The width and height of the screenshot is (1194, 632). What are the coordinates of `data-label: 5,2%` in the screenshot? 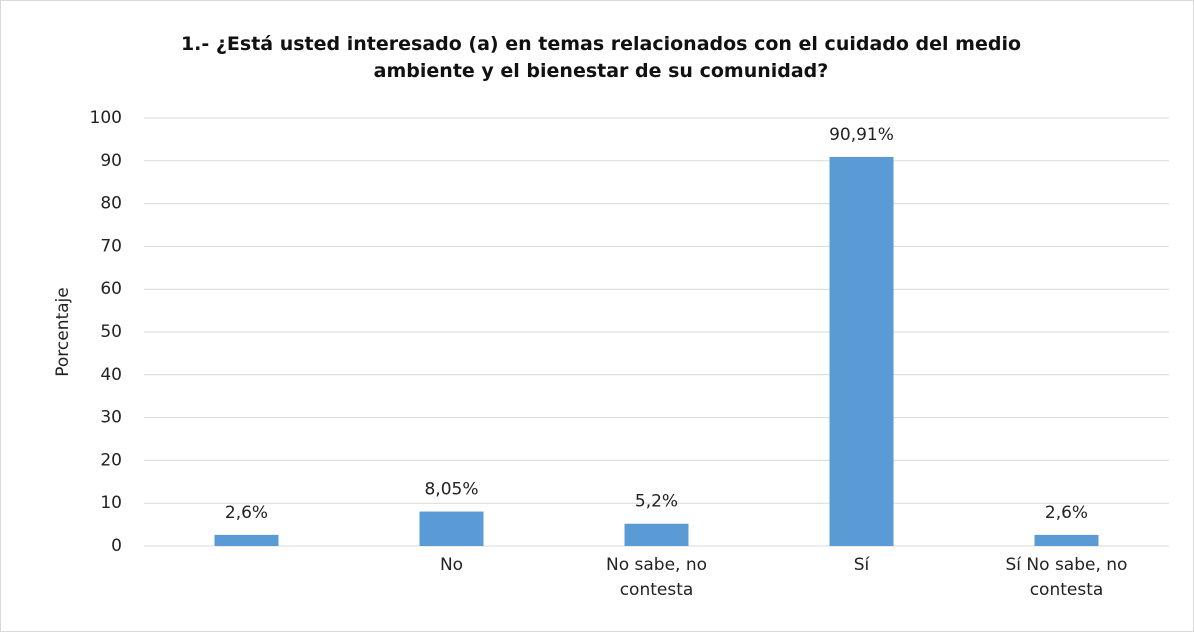 It's located at (656, 502).